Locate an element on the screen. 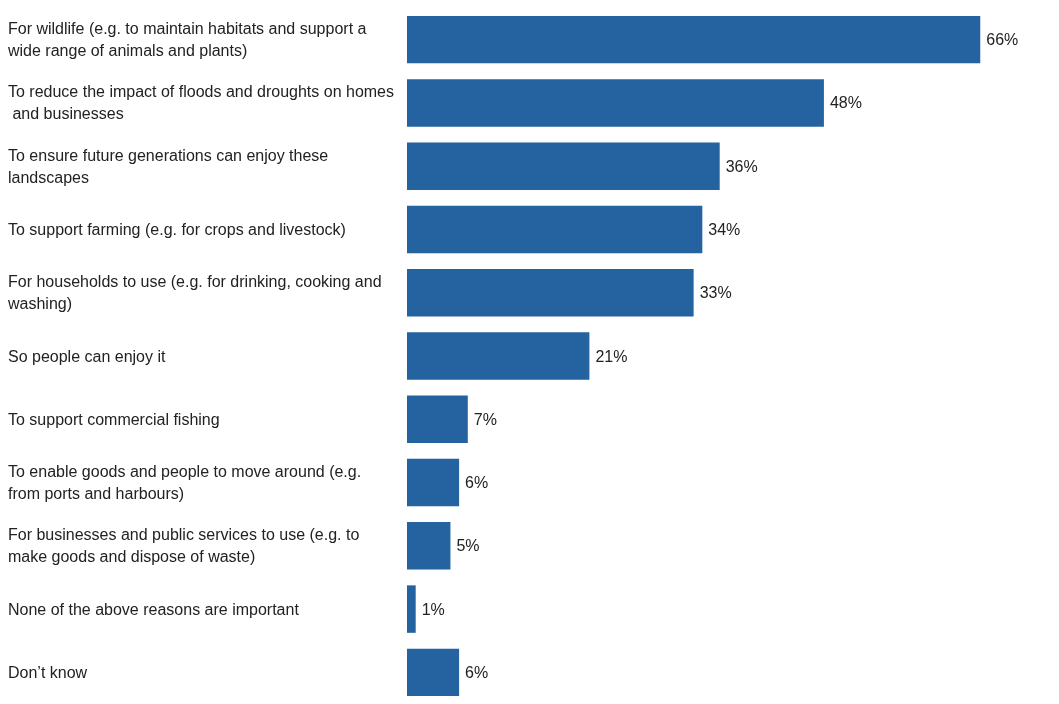 Image resolution: width=1059 pixels, height=704 pixels. y-tick-label: To support farming (e.g. for crops and livestock) is located at coordinates (177, 229).